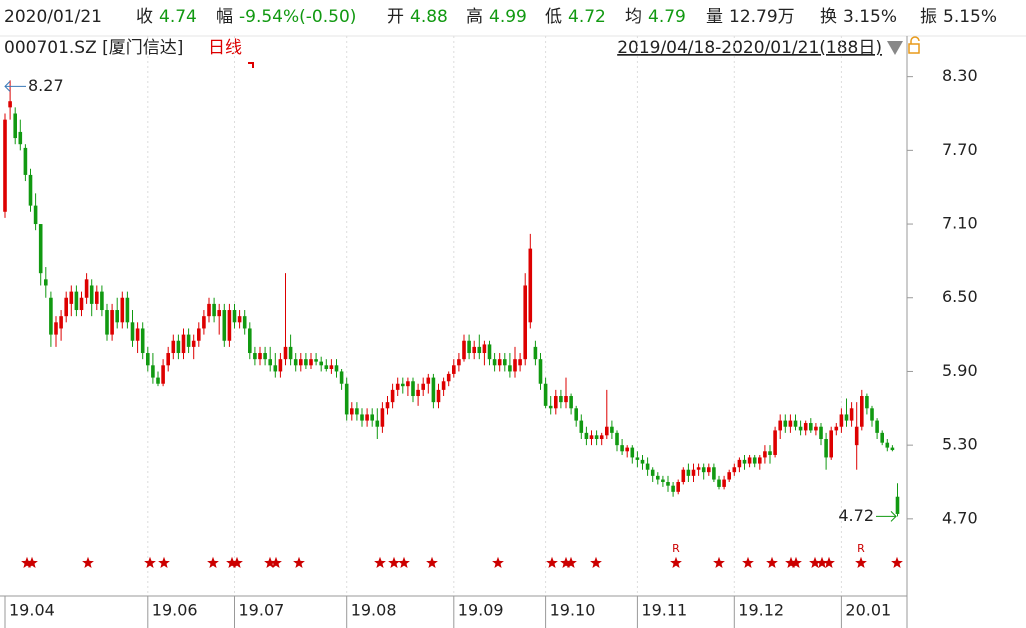  What do you see at coordinates (474, 17) in the screenshot?
I see `field-label: 高` at bounding box center [474, 17].